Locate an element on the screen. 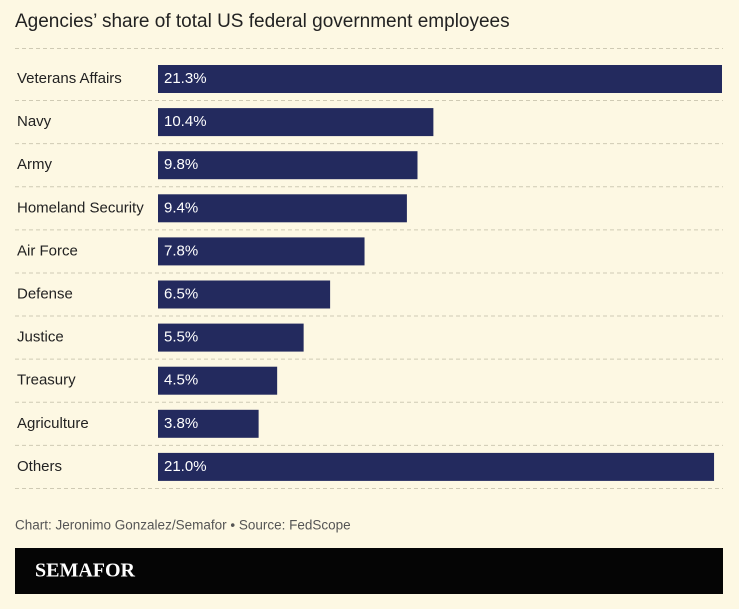 This screenshot has width=739, height=609. category-label: Homeland Security is located at coordinates (80, 207).